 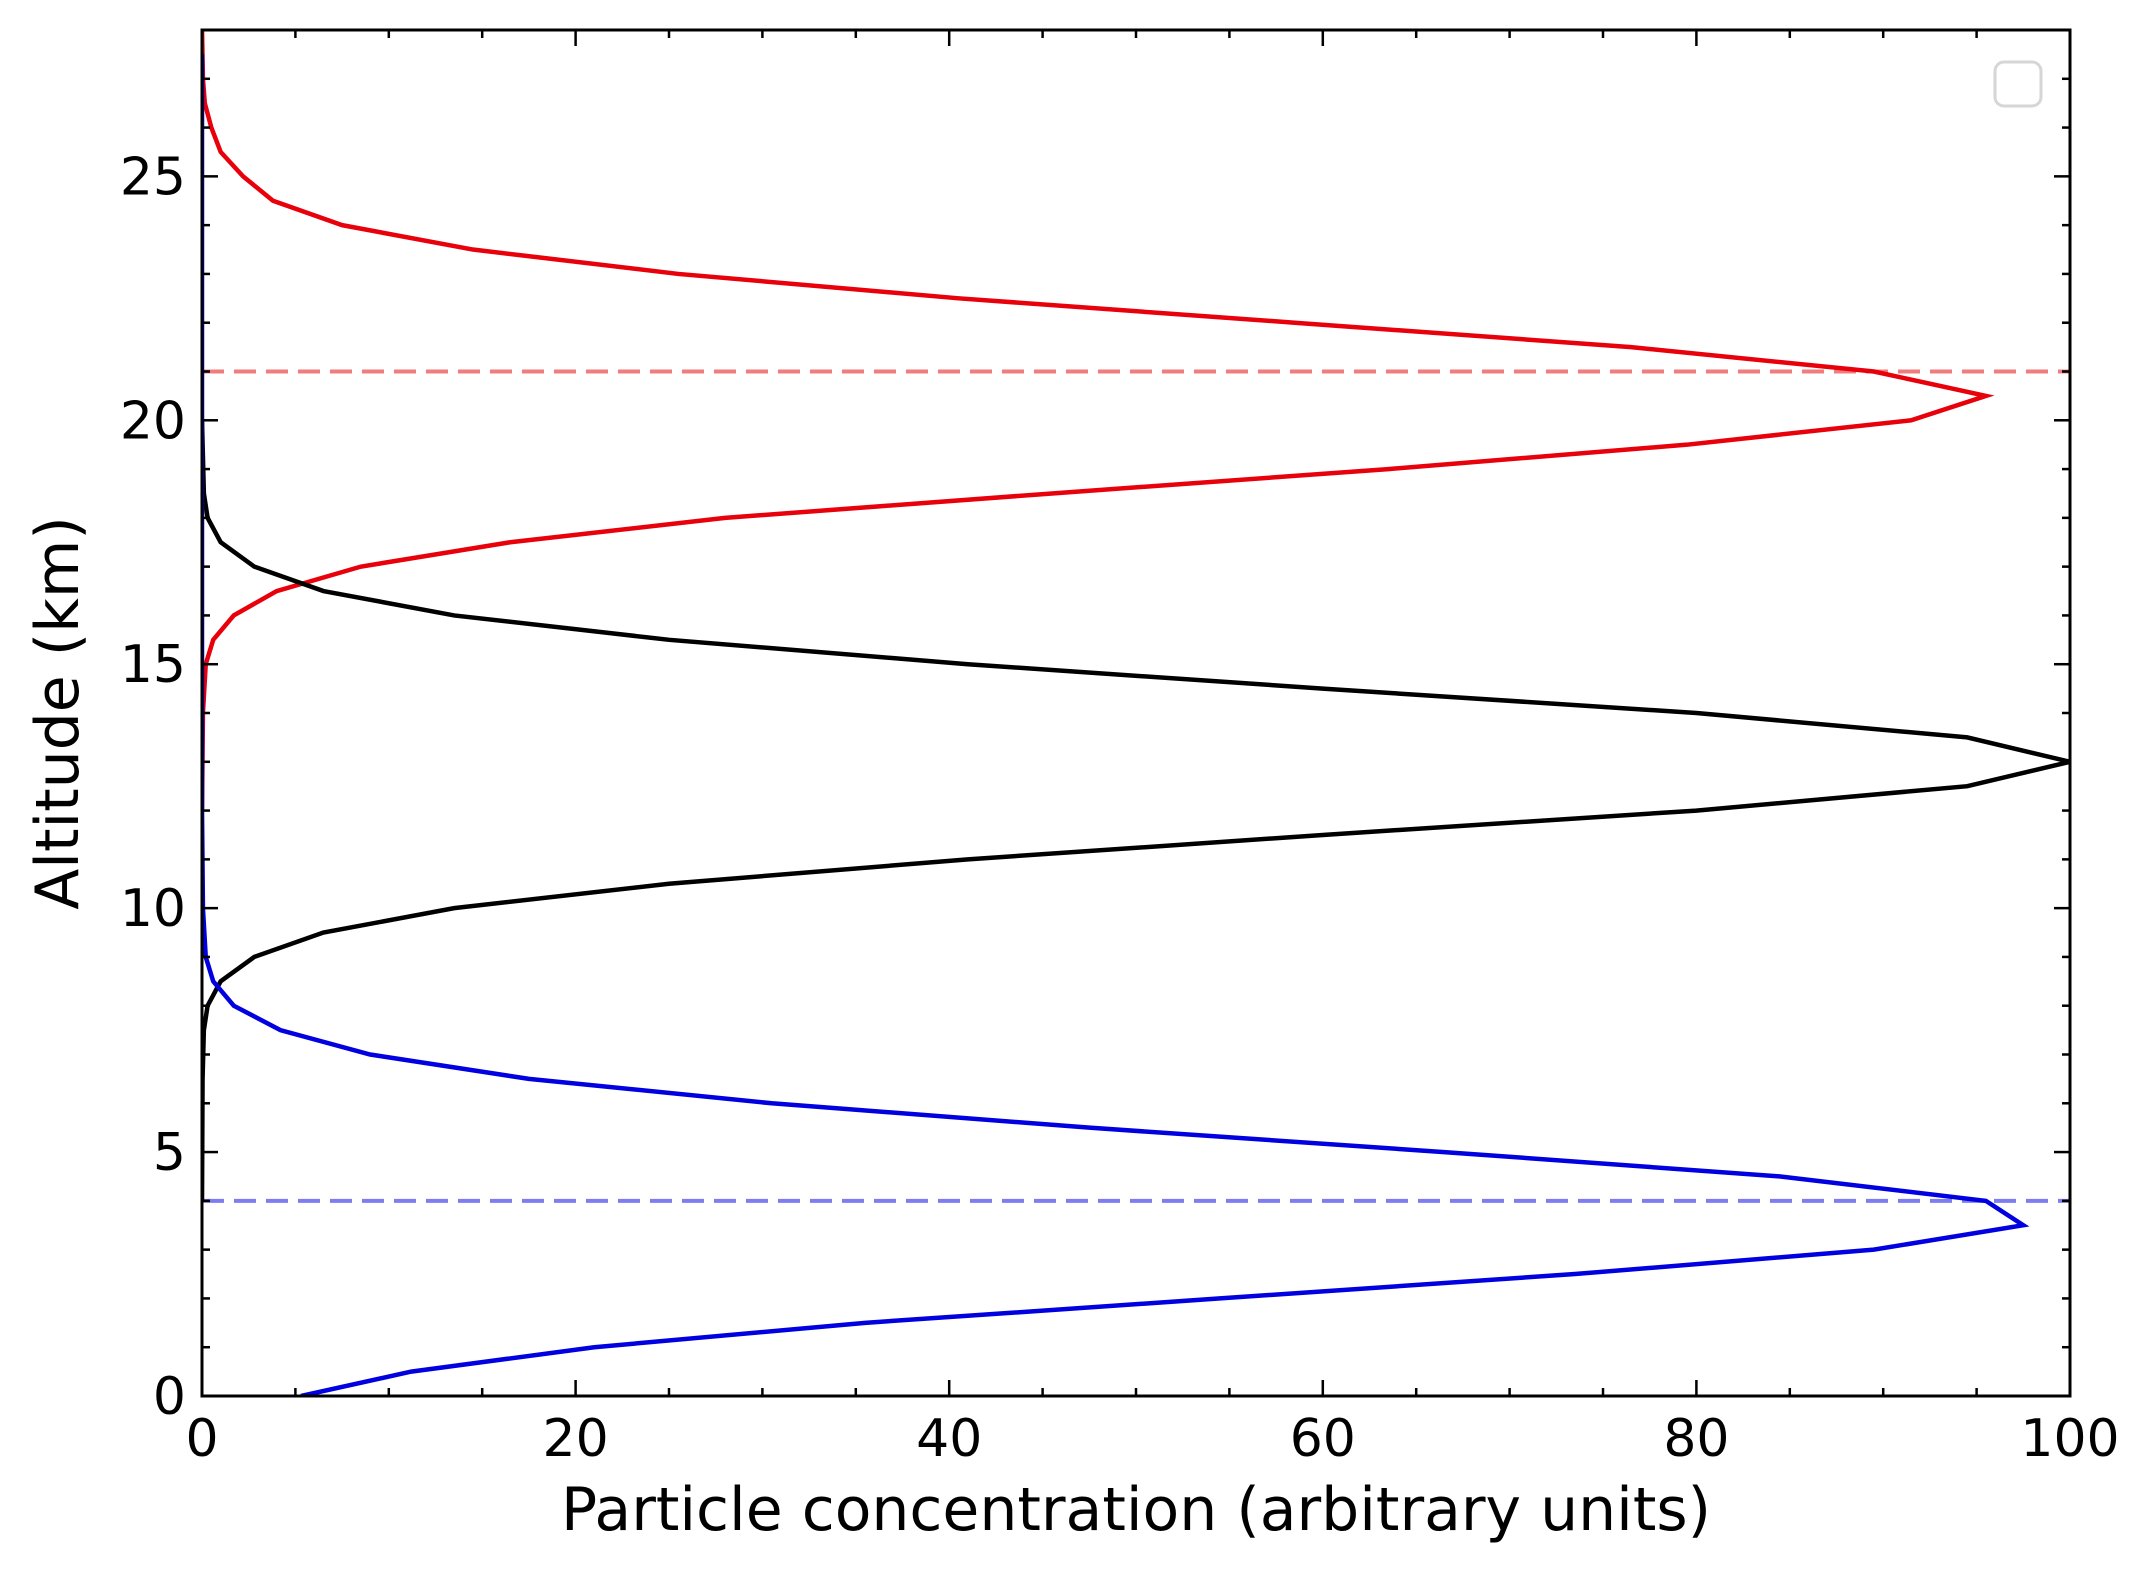 What do you see at coordinates (169, 1153) in the screenshot?
I see `y-tick-label: 5` at bounding box center [169, 1153].